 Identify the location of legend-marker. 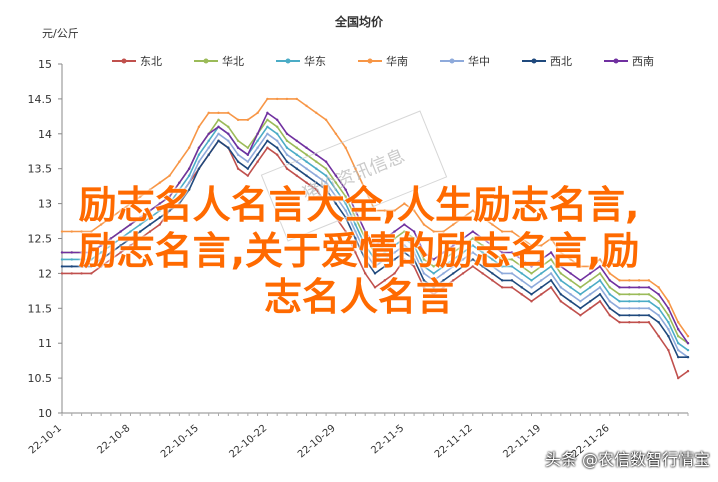
(452, 61).